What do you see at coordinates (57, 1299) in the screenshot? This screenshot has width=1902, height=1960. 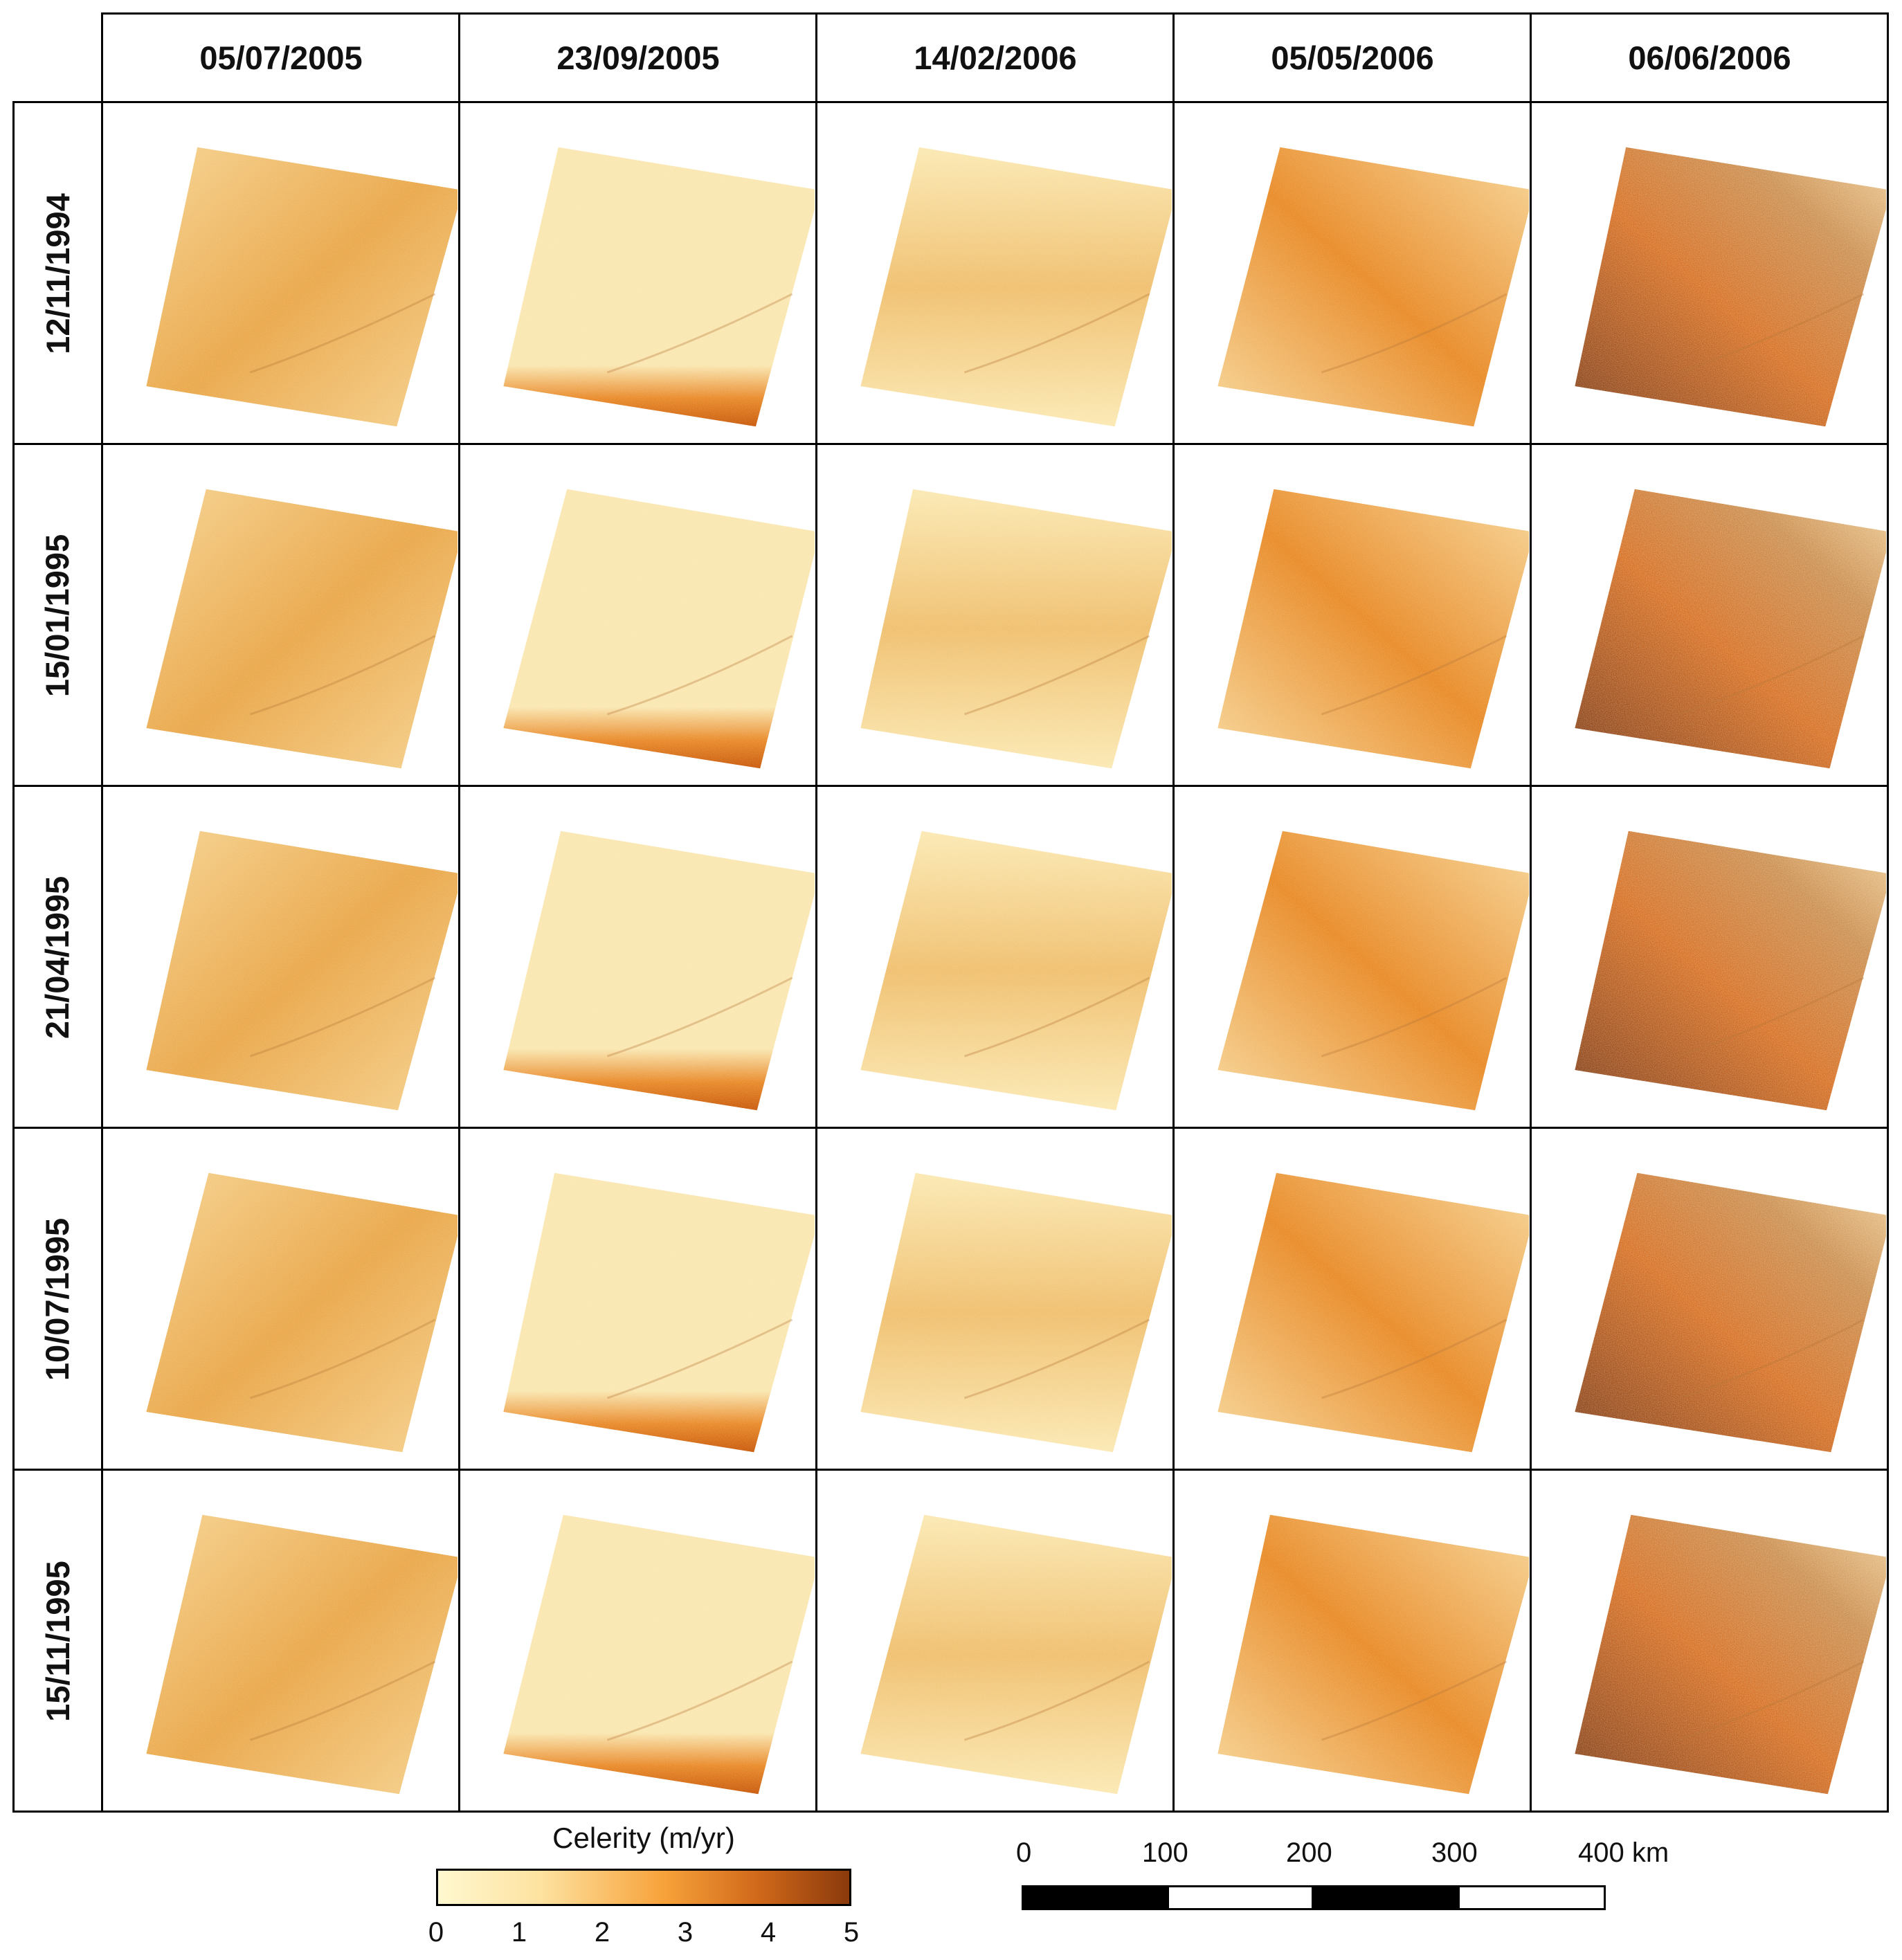 I see `row-header-3: 10/07/1995` at bounding box center [57, 1299].